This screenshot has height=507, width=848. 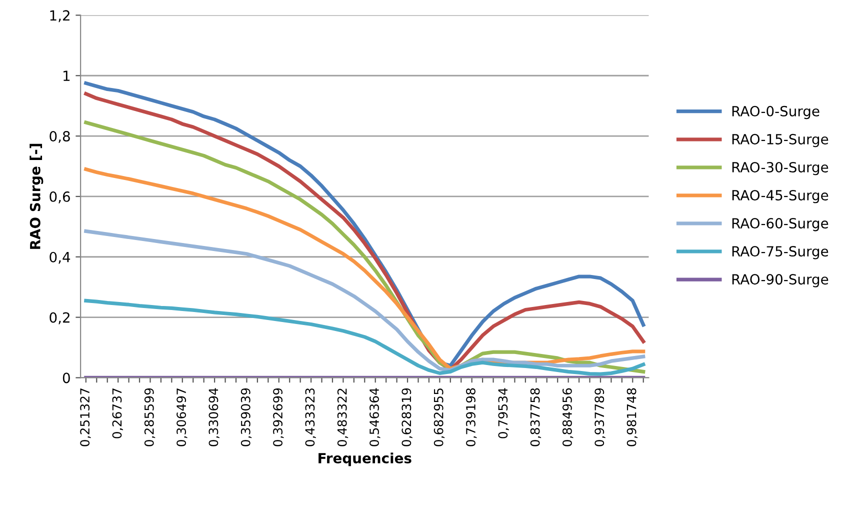 I want to click on line-series, so click(x=365, y=337).